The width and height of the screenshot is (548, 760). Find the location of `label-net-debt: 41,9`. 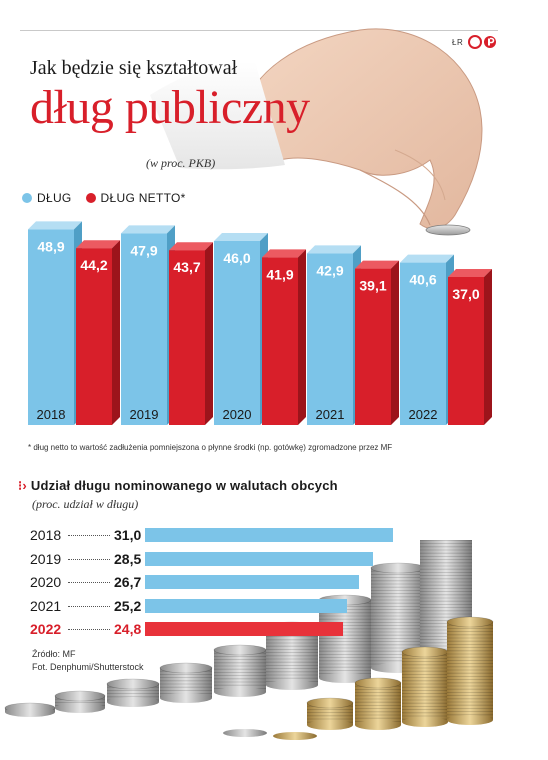

label-net-debt: 41,9 is located at coordinates (279, 274).